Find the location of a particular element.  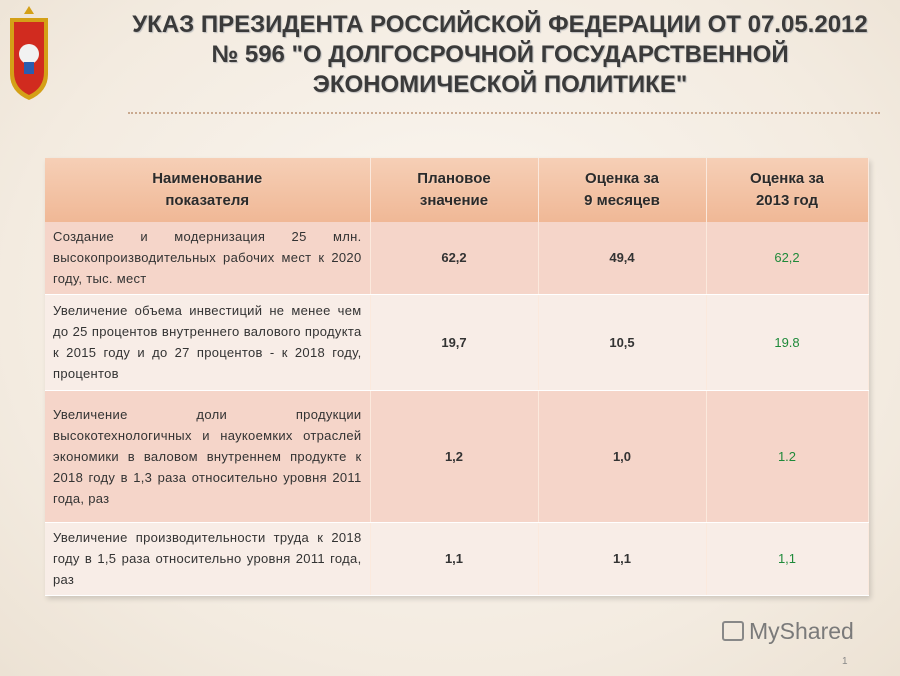

title-line: ЭКОНОМИЧЕСКОЙ ПОЛИТИКЕ" is located at coordinates (500, 84).